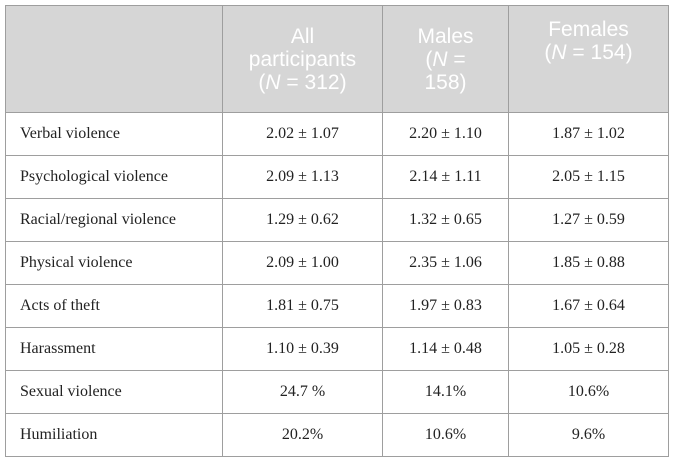 The height and width of the screenshot is (457, 673). What do you see at coordinates (114, 263) in the screenshot?
I see `row-label: Physical violence` at bounding box center [114, 263].